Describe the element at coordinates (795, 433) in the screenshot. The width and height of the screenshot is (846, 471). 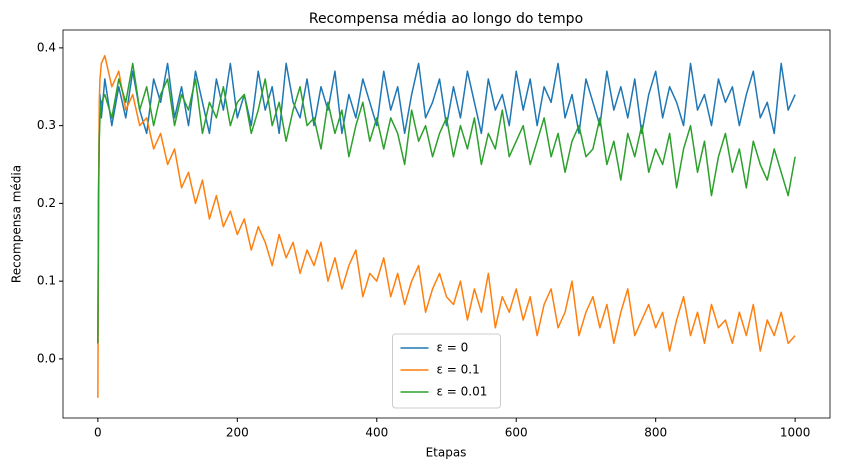
I see `x-tick-label: 1000` at that location.